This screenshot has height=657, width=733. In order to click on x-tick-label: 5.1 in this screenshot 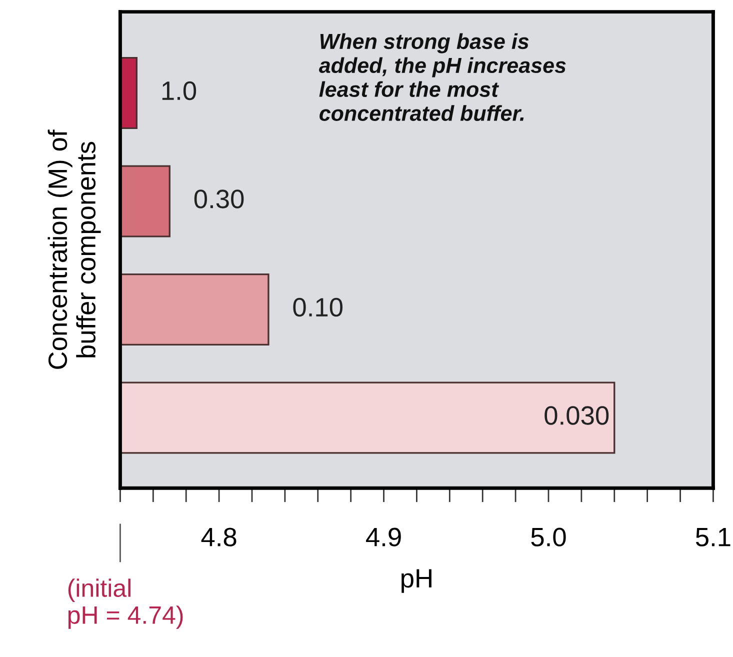, I will do `click(713, 537)`.